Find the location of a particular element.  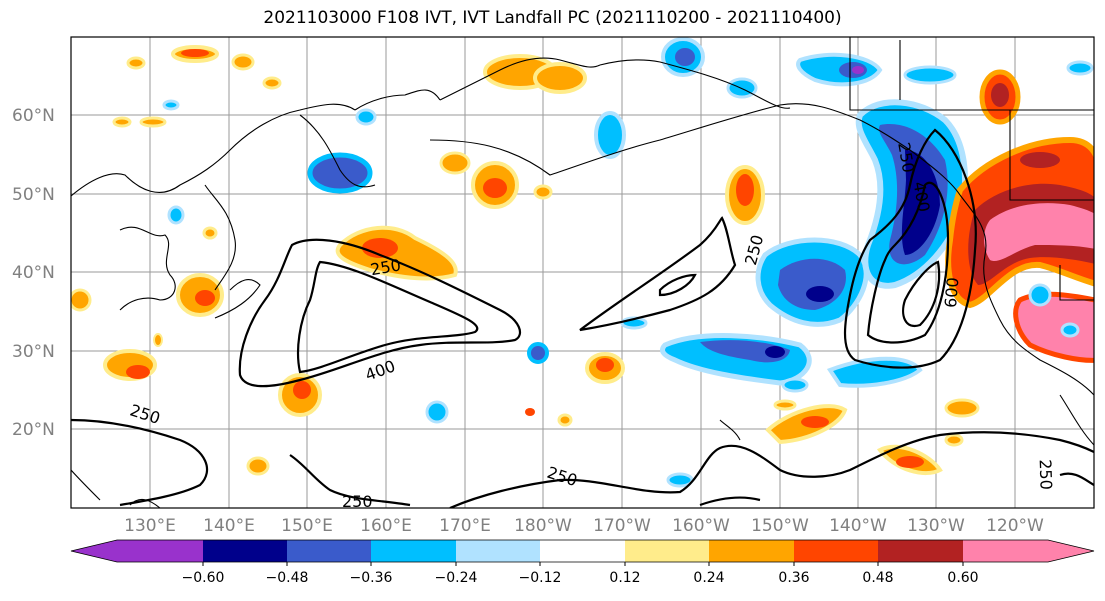

lon-label: 130°E is located at coordinates (150, 526).